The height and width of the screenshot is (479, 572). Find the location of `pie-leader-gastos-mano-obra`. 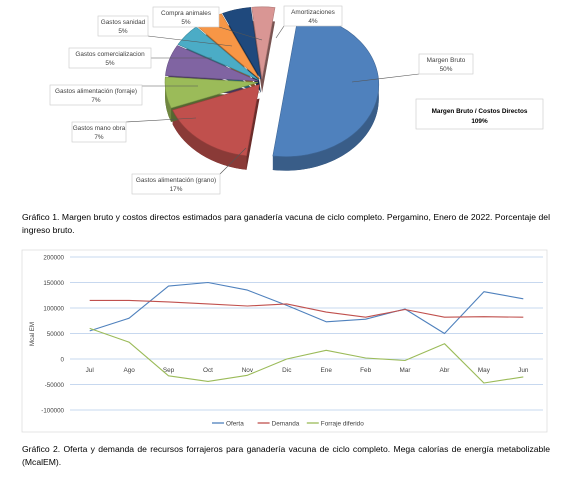

pie-leader-gastos-mano-obra is located at coordinates (161, 120).